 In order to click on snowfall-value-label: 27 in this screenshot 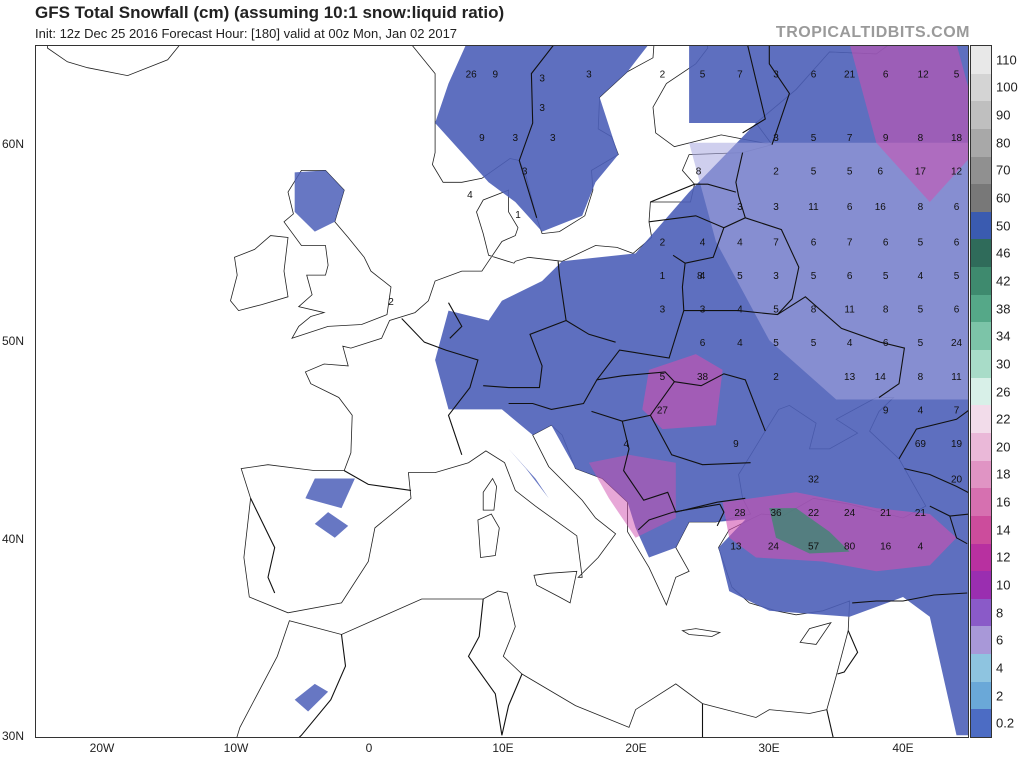, I will do `click(663, 410)`.